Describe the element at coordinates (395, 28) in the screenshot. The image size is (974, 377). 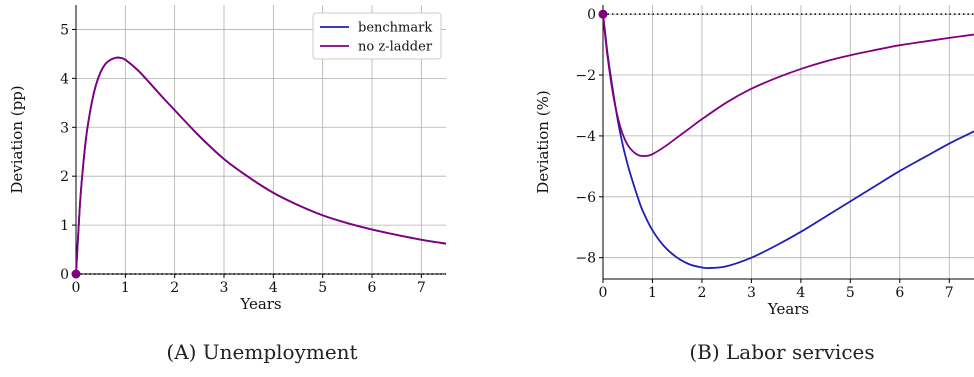
I see `legend-label: benchmark` at that location.